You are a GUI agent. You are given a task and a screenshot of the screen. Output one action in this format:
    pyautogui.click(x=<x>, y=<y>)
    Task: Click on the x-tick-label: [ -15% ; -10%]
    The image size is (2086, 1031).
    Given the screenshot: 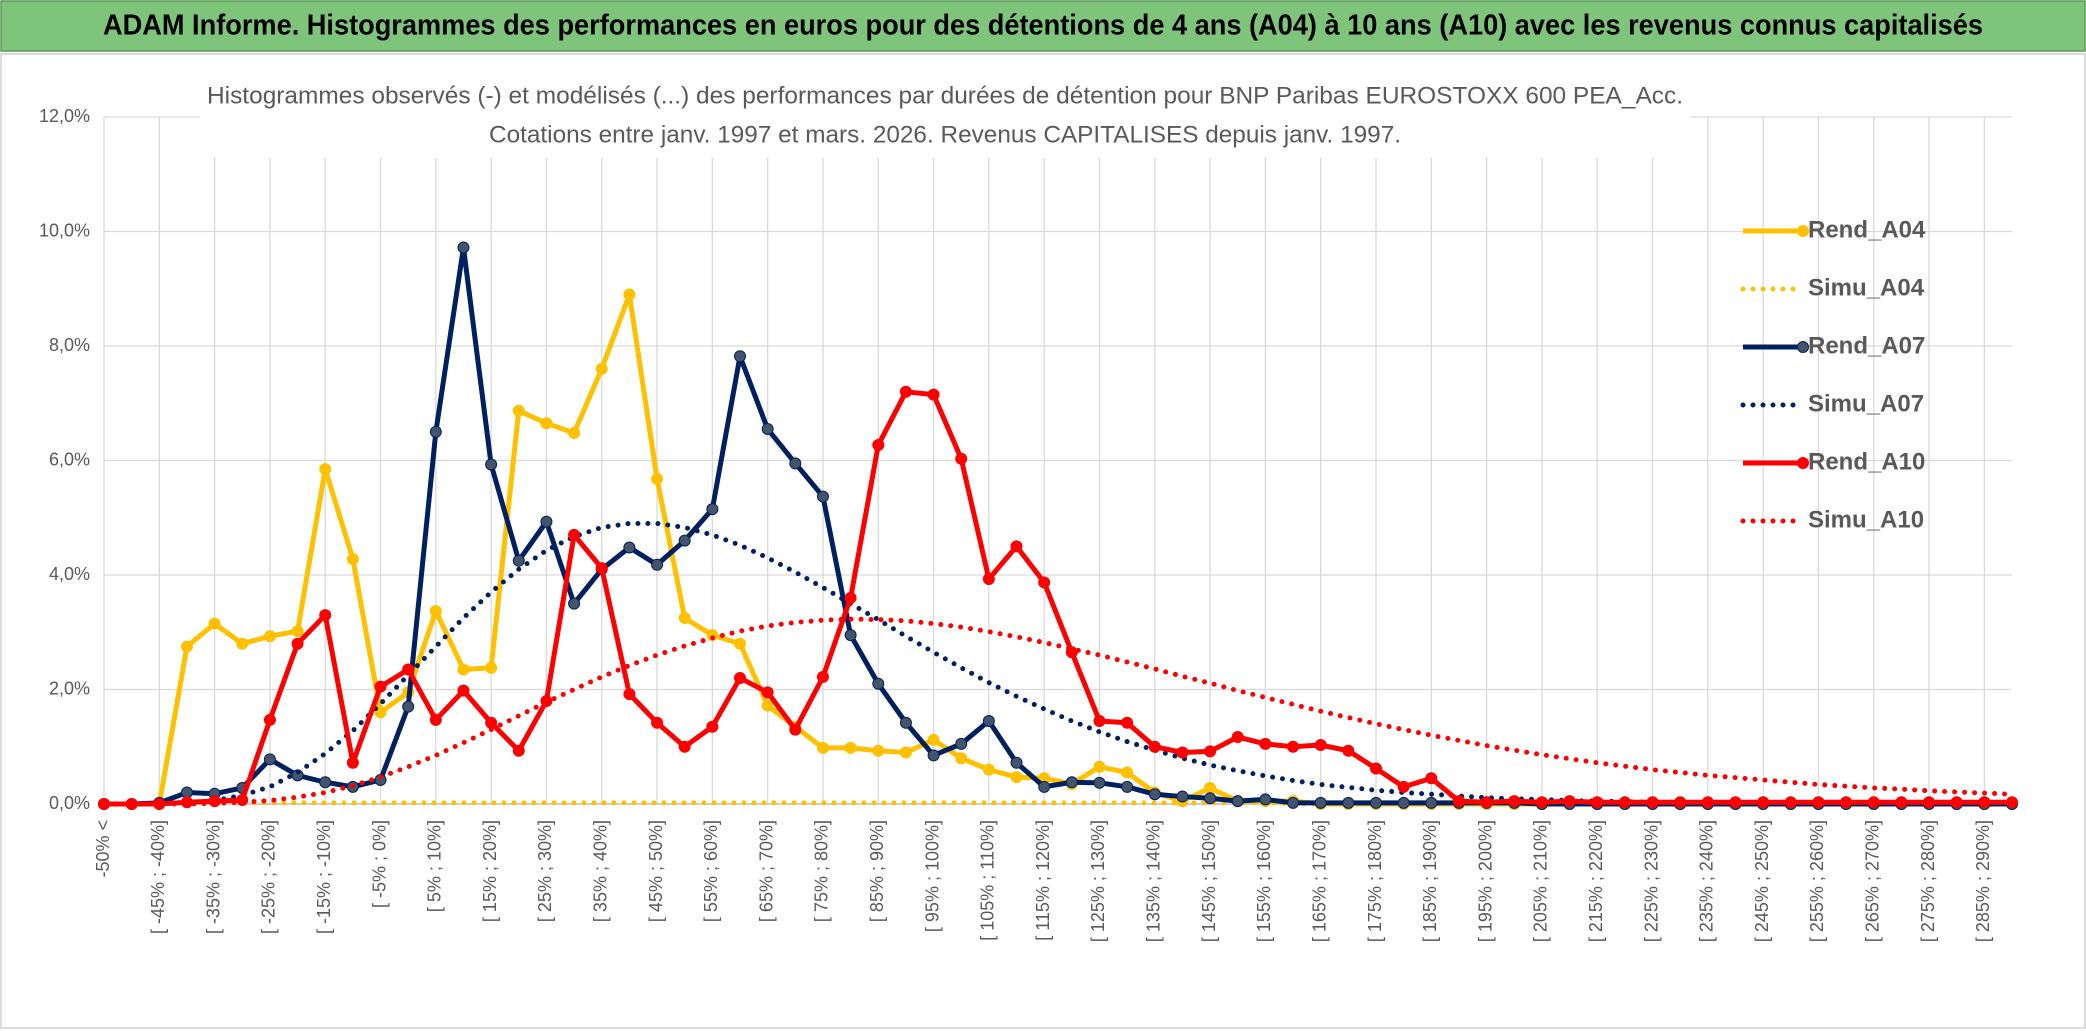 What is the action you would take?
    pyautogui.click(x=324, y=877)
    